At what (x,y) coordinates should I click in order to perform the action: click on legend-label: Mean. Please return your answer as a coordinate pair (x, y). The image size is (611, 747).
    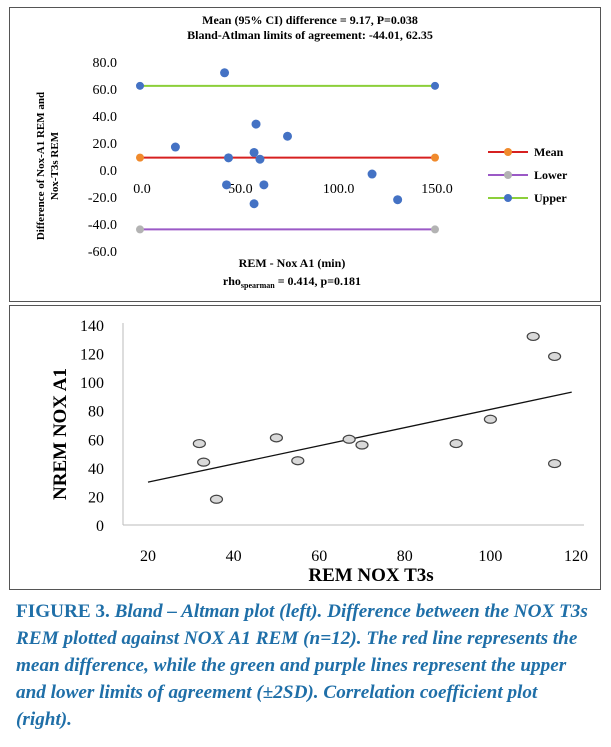
    Looking at the image, I should click on (549, 152).